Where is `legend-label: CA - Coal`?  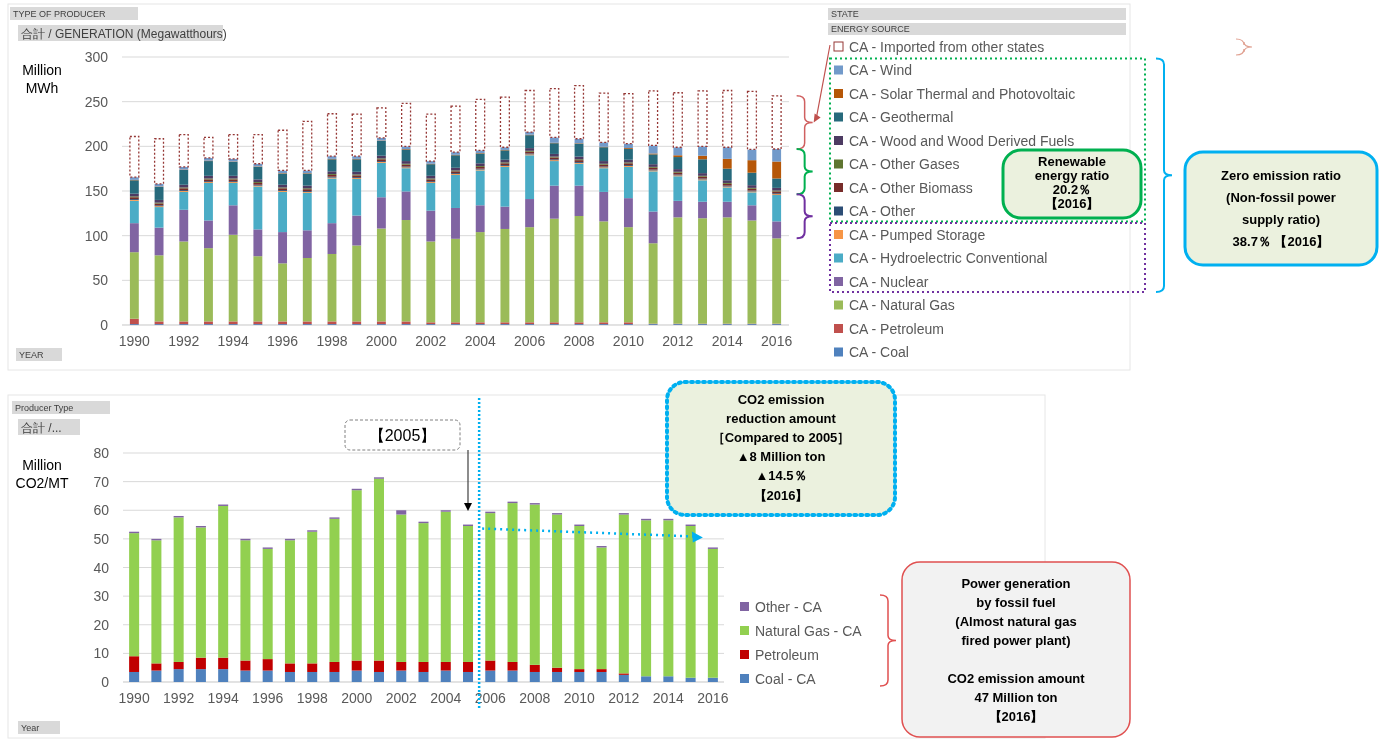
legend-label: CA - Coal is located at coordinates (879, 352).